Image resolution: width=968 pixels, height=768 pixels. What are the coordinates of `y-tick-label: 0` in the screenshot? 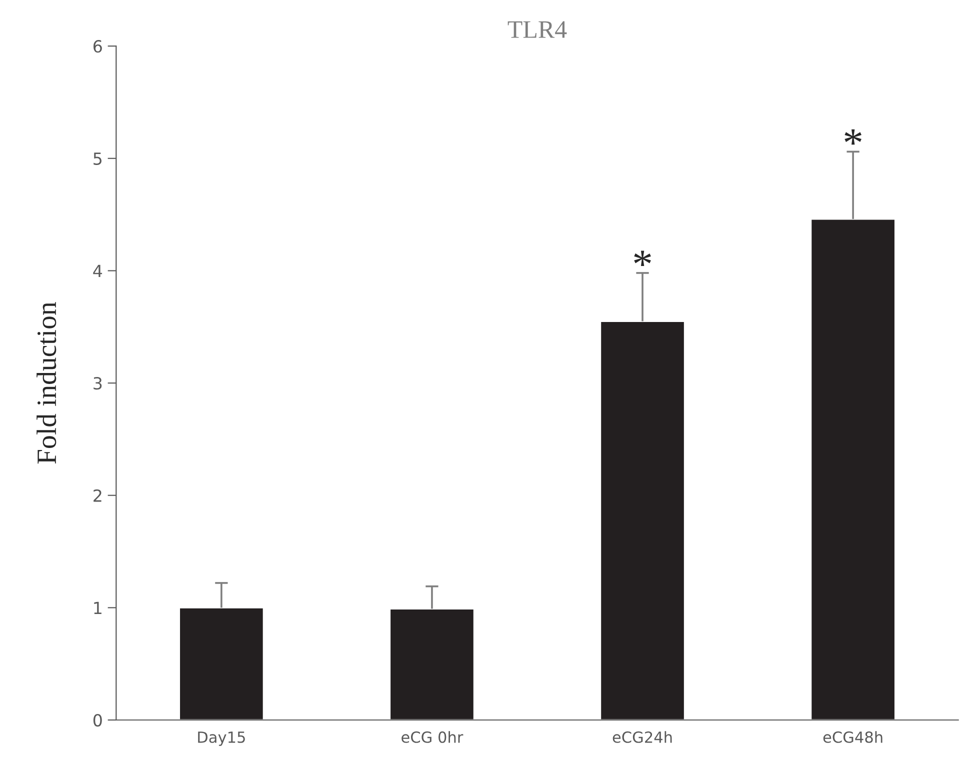 It's located at (97, 720).